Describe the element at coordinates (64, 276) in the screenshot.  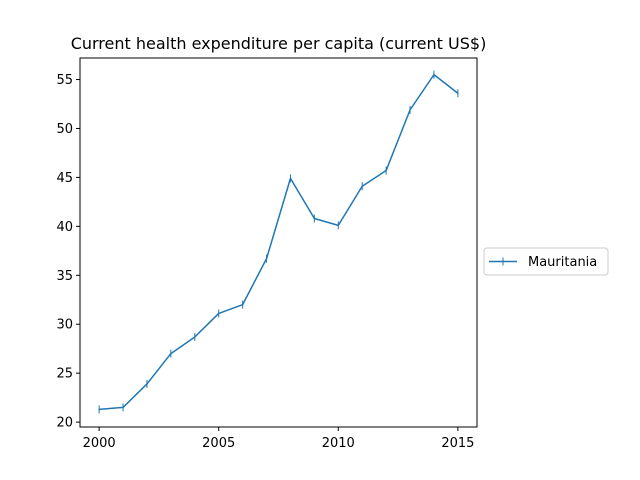
I see `y-tick-label: 35` at that location.